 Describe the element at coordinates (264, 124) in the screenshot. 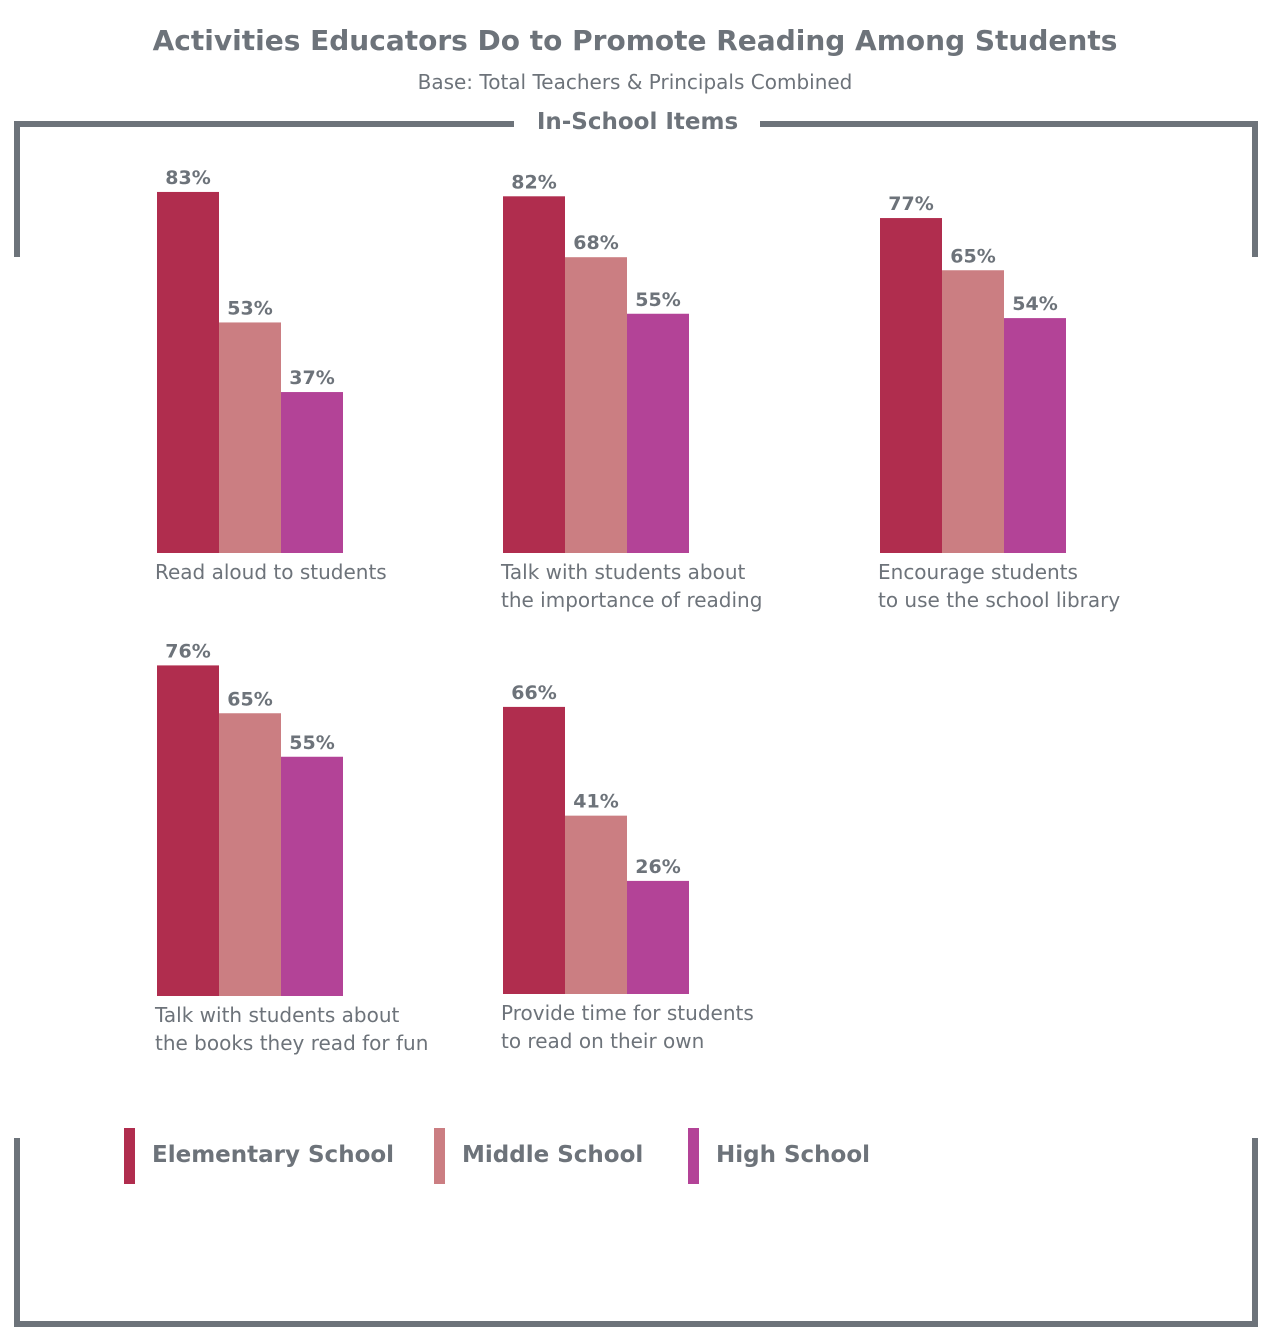

I see `frame-top-left` at that location.